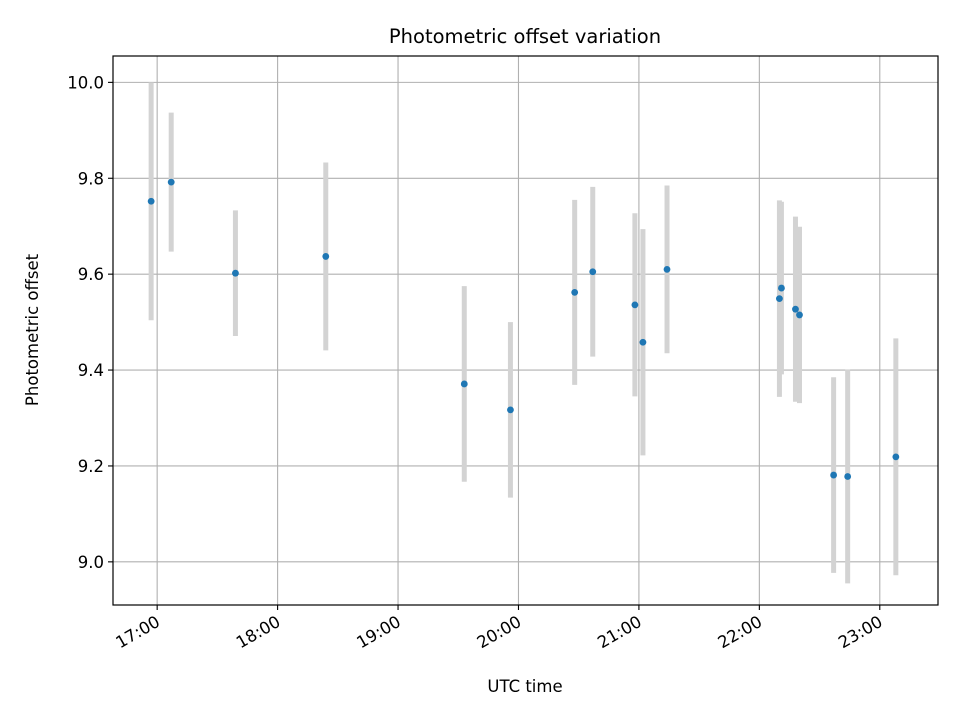 Image resolution: width=960 pixels, height=720 pixels. I want to click on y-tick-label: 10.0, so click(85, 82).